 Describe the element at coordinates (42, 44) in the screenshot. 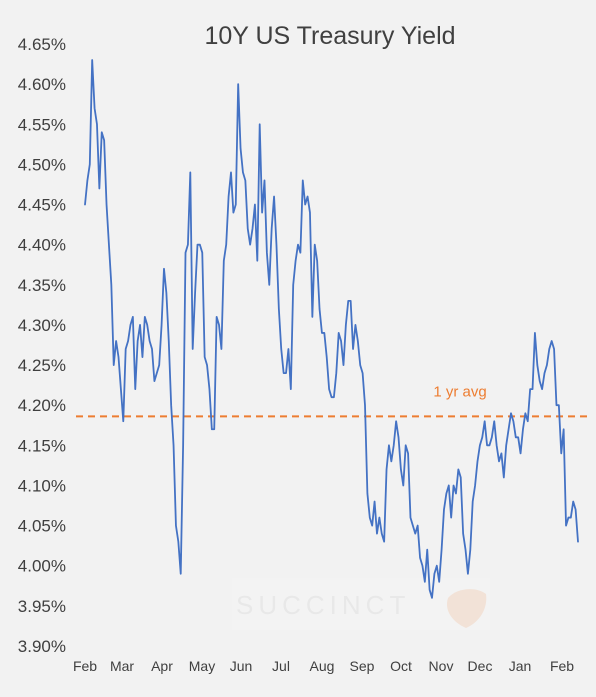

I see `y-tick-label: 4.65%` at that location.